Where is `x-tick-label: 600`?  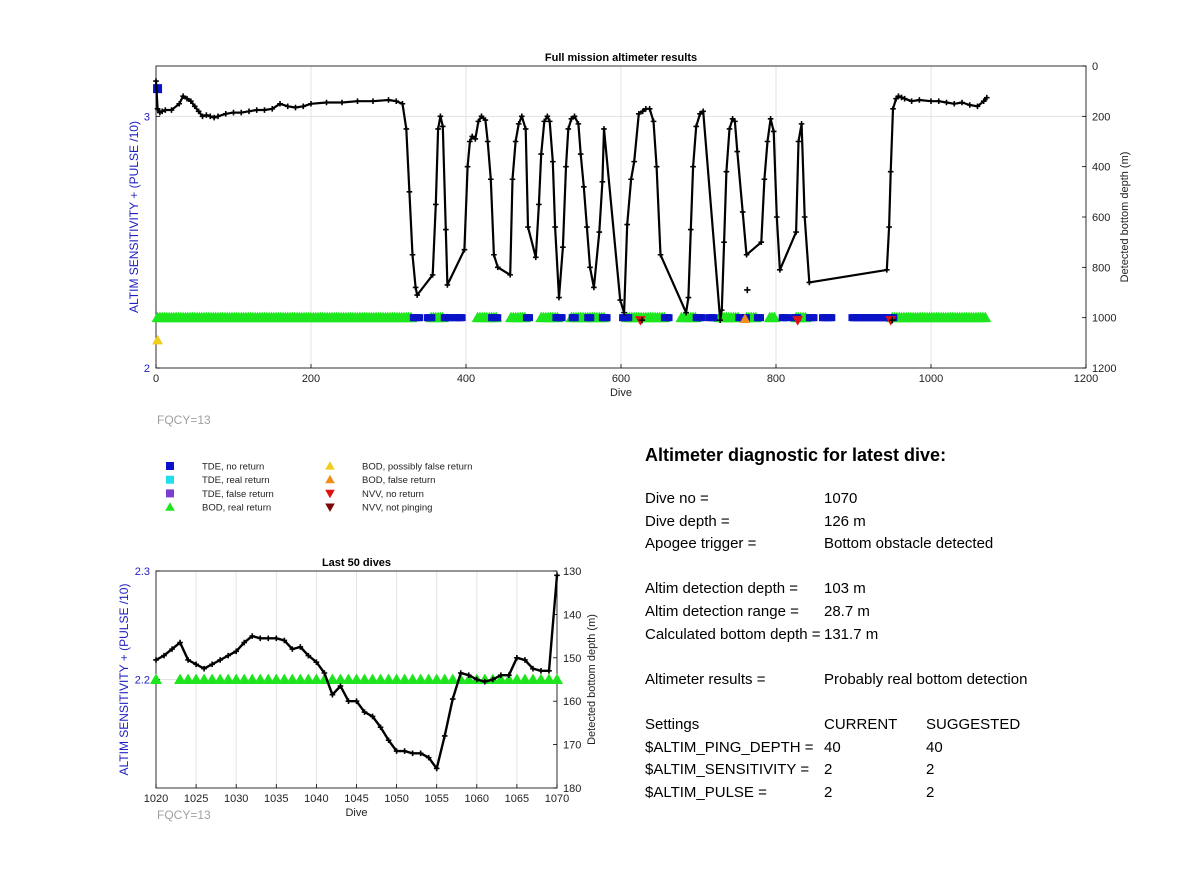
x-tick-label: 600 is located at coordinates (621, 379).